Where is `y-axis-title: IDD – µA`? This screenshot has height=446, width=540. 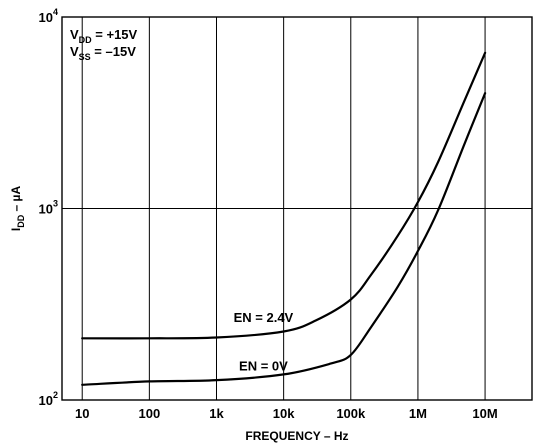
y-axis-title: IDD – µA is located at coordinates (17, 209).